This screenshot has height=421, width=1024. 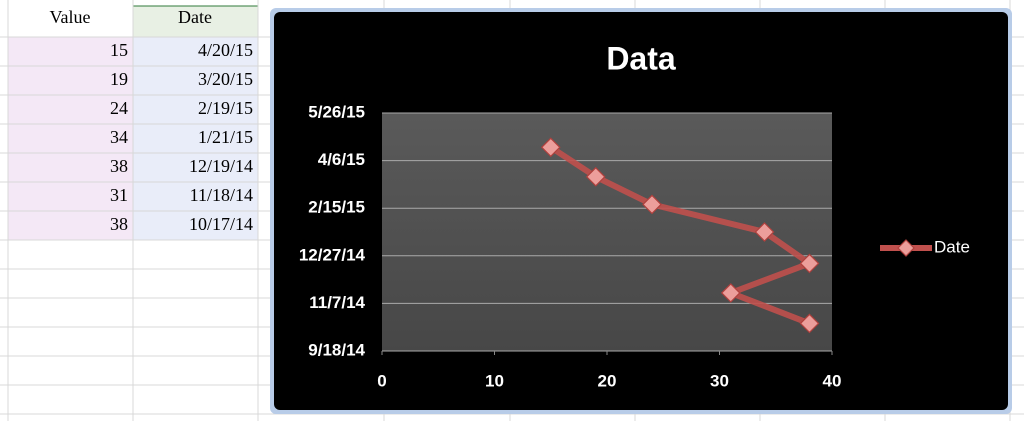 What do you see at coordinates (336, 207) in the screenshot?
I see `y-tick-label: 2/15/15` at bounding box center [336, 207].